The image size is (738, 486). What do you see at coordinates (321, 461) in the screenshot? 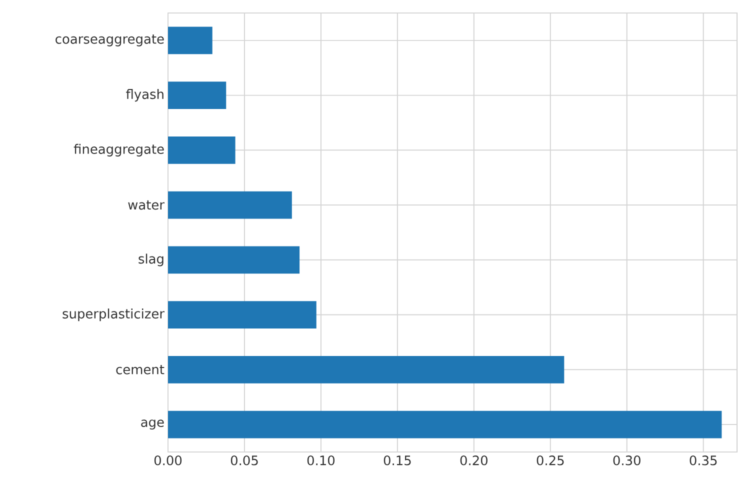
I see `x-tick-label: 0.10` at bounding box center [321, 461].